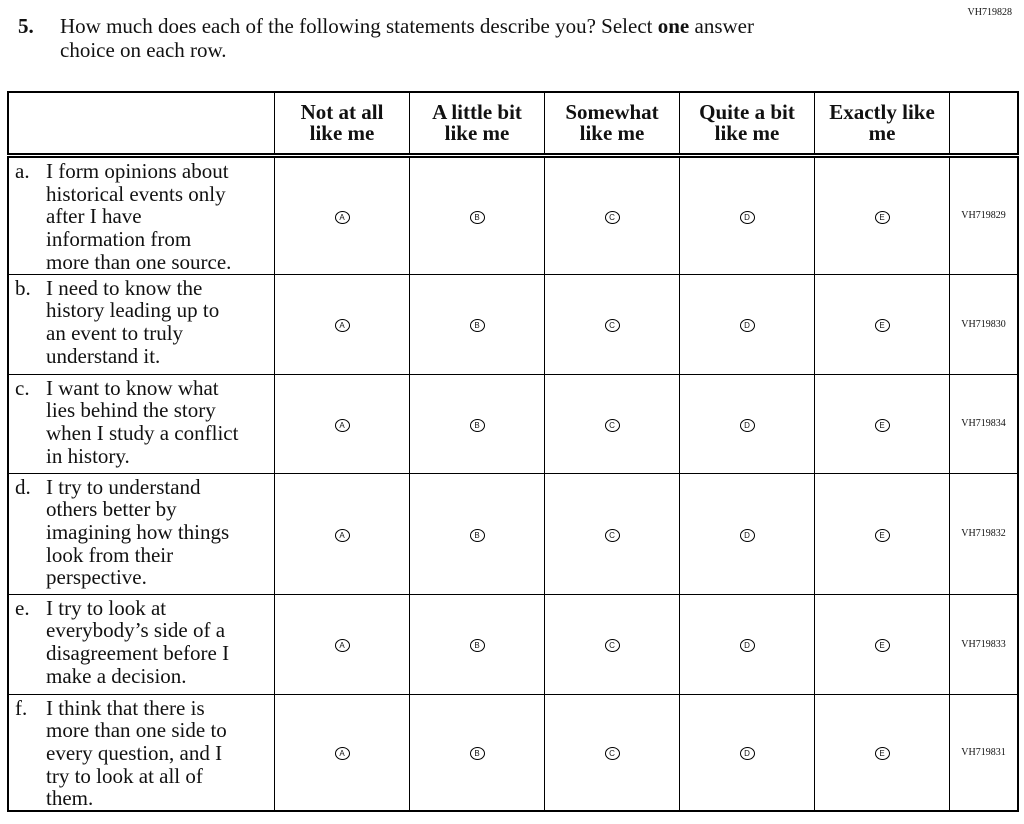 This screenshot has width=1024, height=824. Describe the element at coordinates (103, 355) in the screenshot. I see `statement-line: understand it.` at that location.